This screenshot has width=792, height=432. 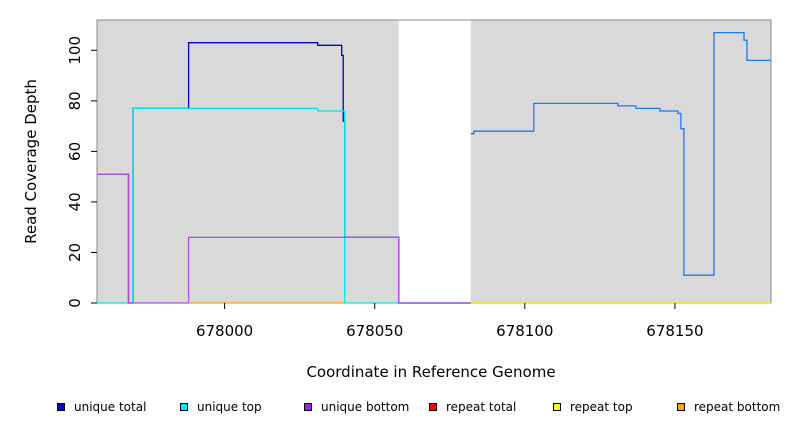 I want to click on x-tick-label-678050: 678050, so click(x=374, y=331).